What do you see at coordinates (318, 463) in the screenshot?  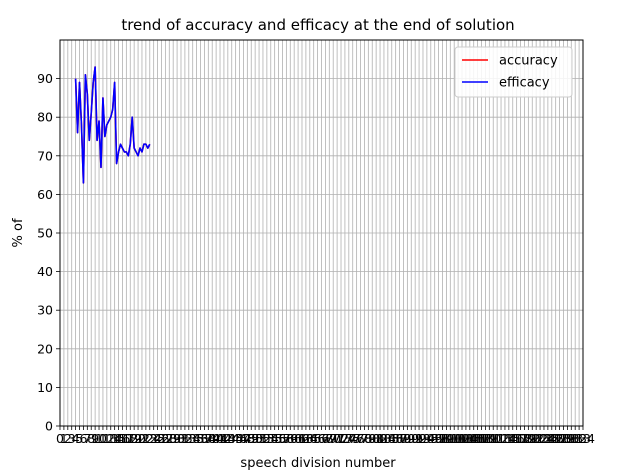 I see `x-axis-label: speech division number` at bounding box center [318, 463].